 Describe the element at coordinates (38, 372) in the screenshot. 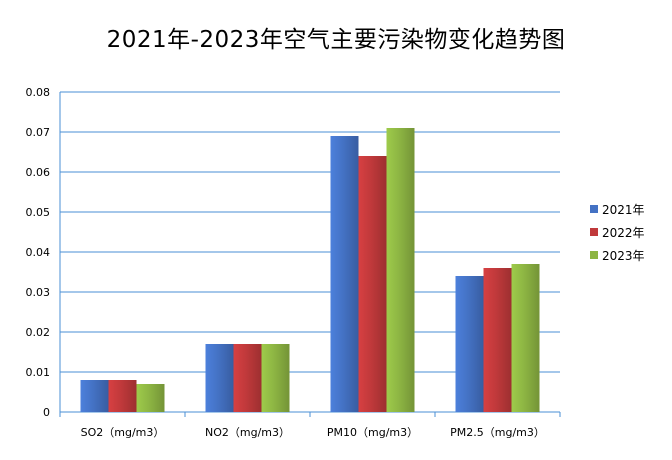

I see `y-tick-label: 0.01` at that location.